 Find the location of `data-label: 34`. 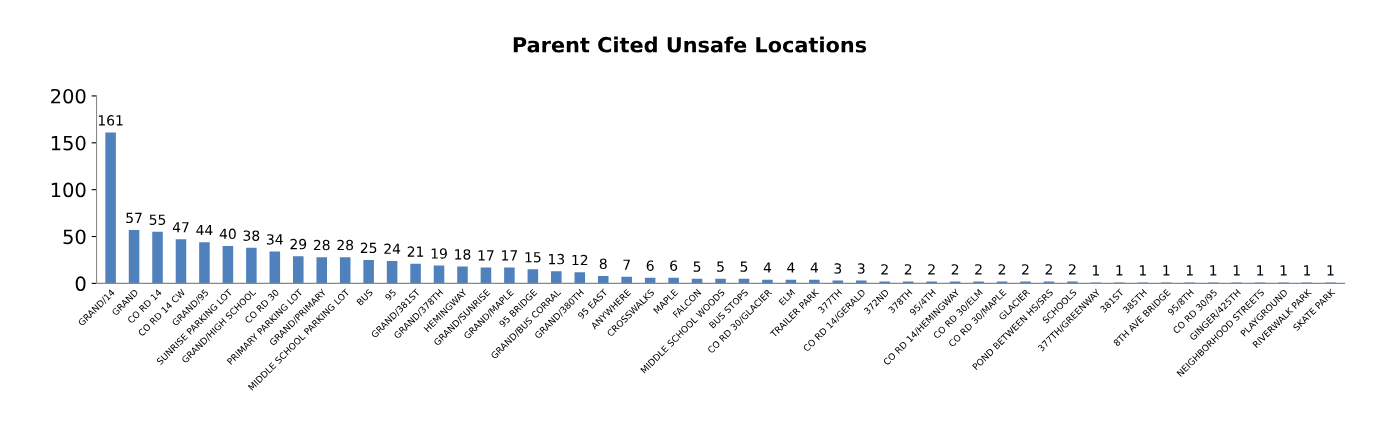

data-label: 34 is located at coordinates (275, 239).